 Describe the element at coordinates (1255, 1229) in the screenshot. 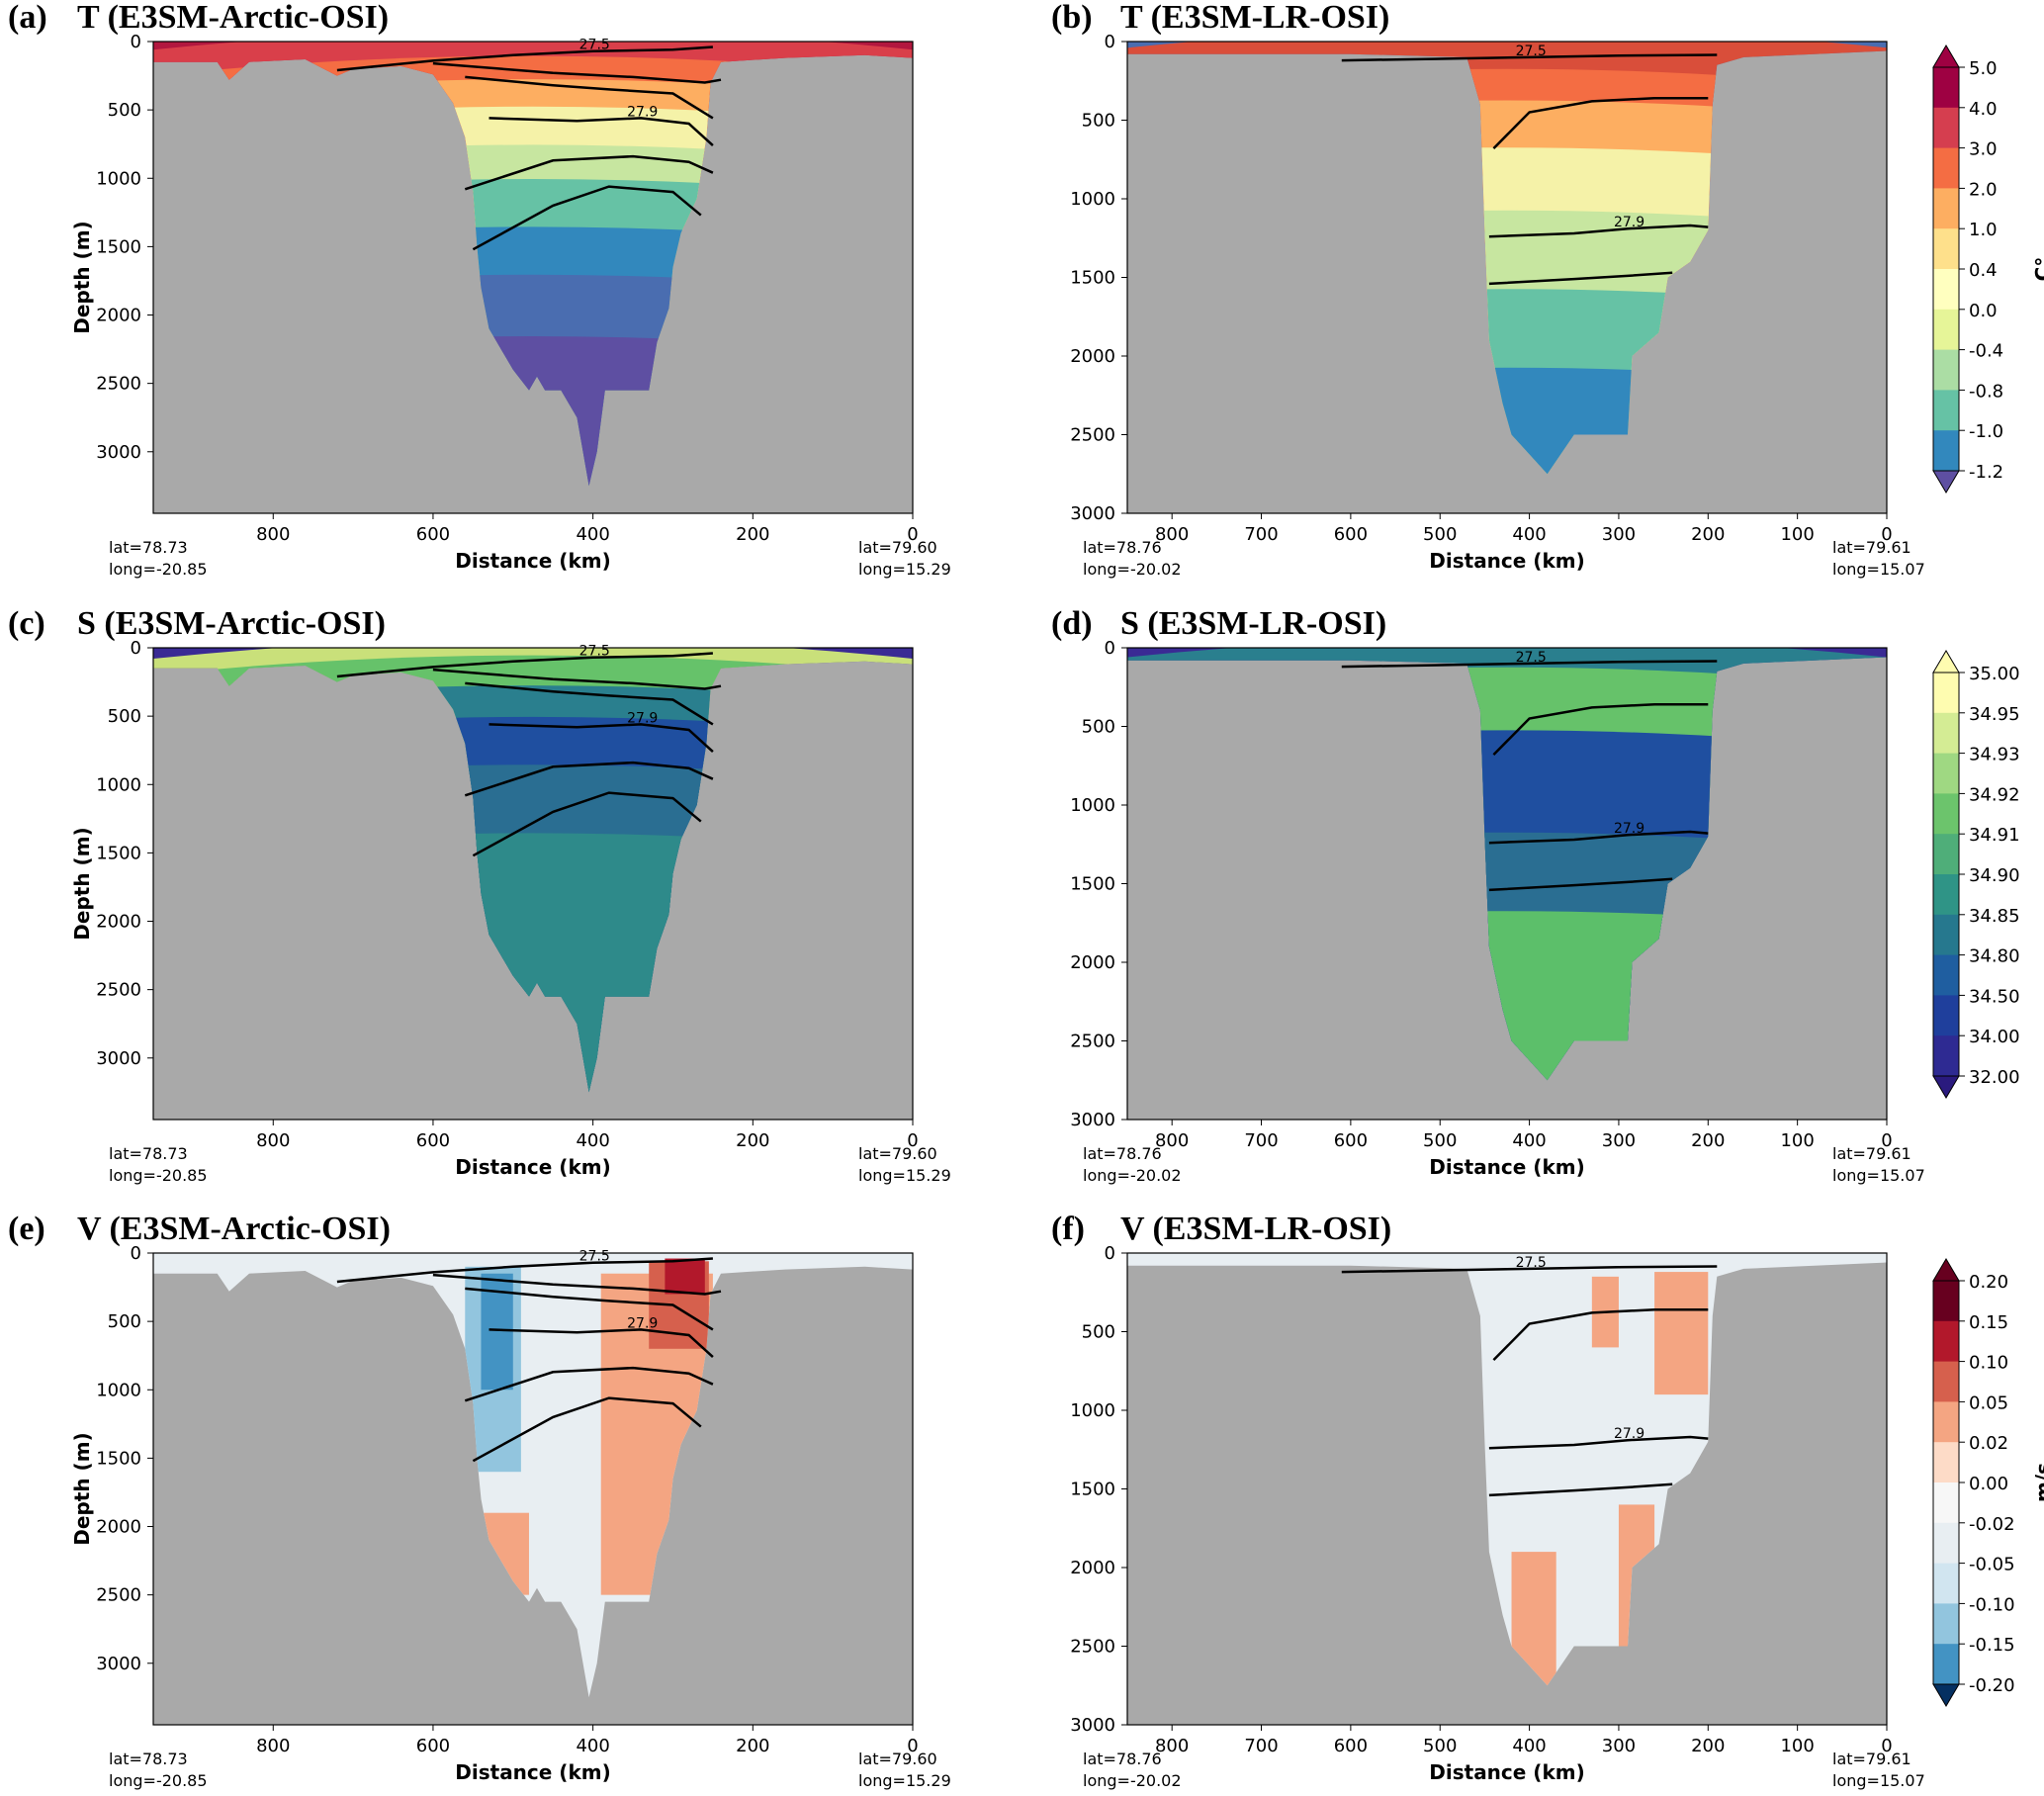

I see `panel-title: V (E3SM-LR-OSI)` at that location.